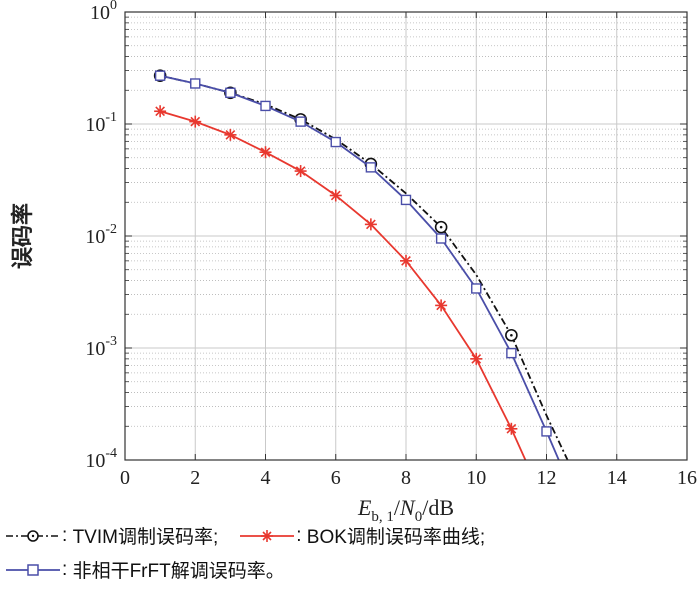 This screenshot has height=608, width=700. I want to click on y-tick-label: 10⁻², so click(101, 235).